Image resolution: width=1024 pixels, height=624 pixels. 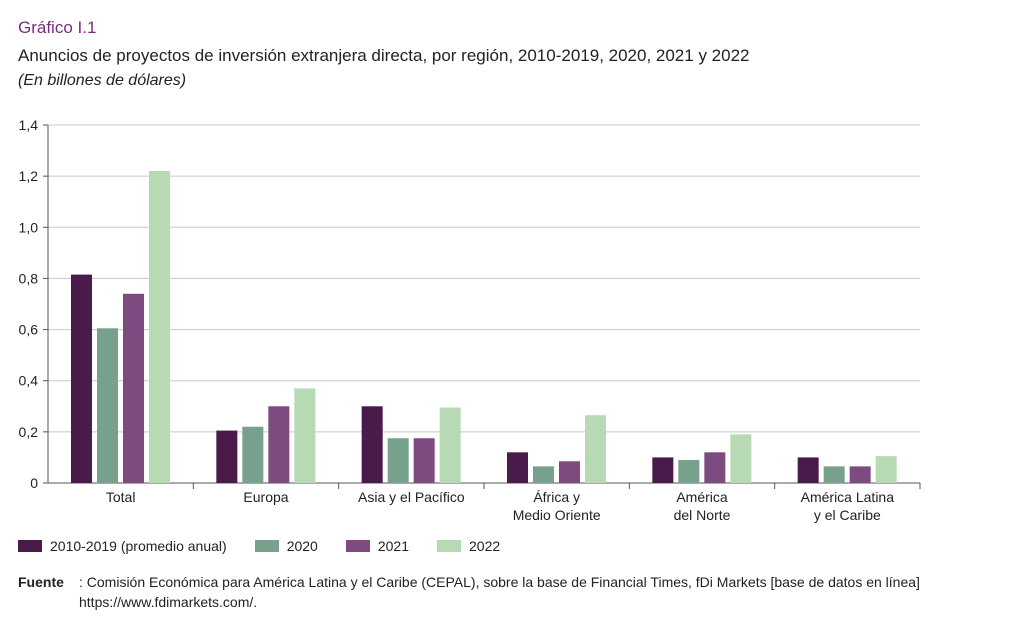 I want to click on source-label: Fuente, so click(x=41, y=582).